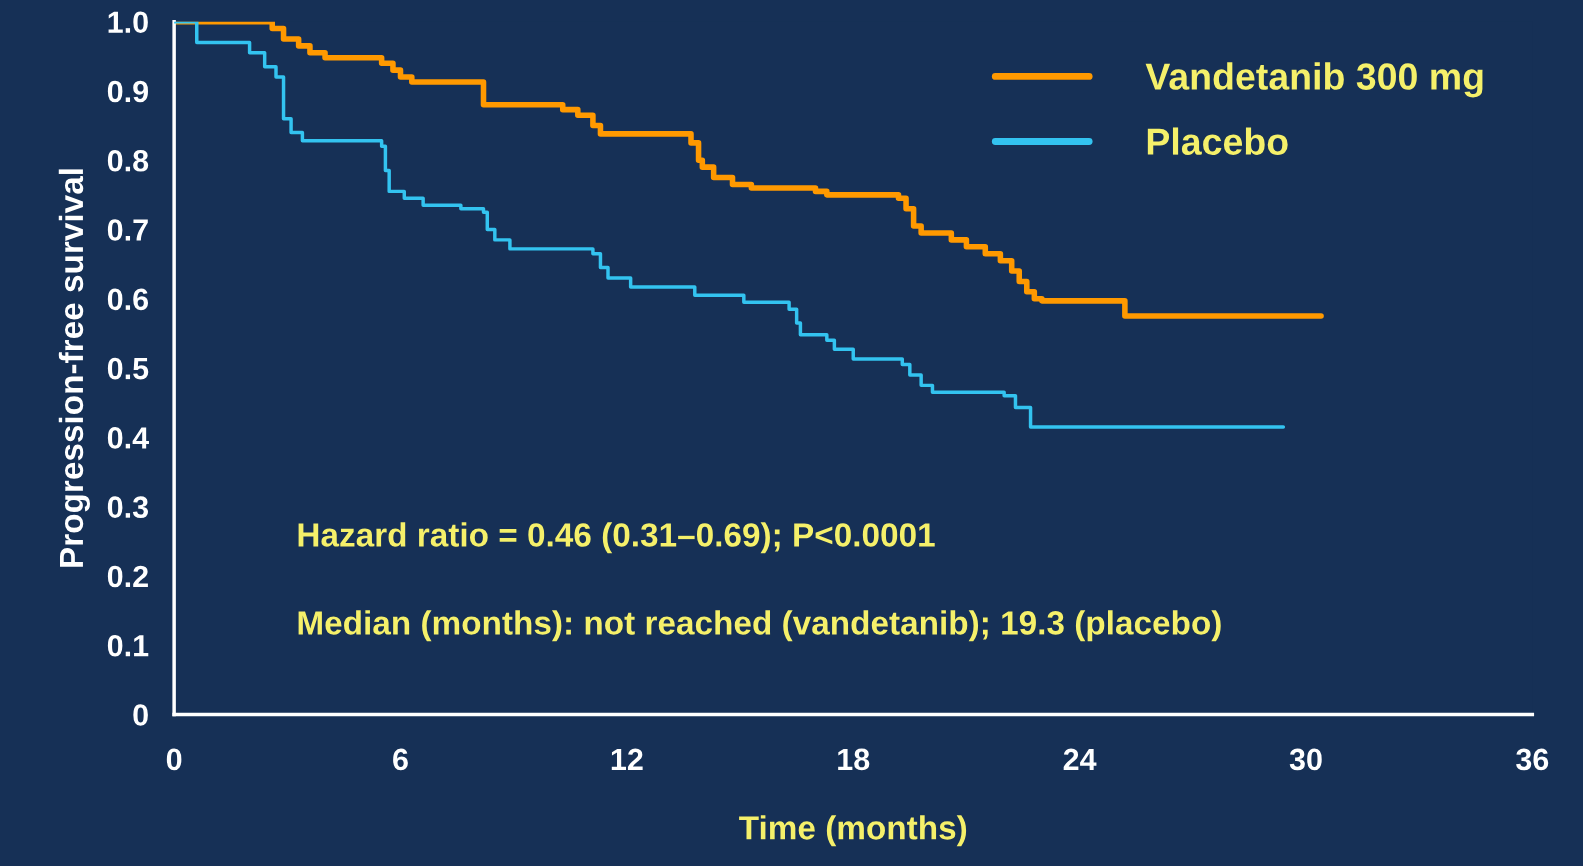 This screenshot has width=1583, height=866. What do you see at coordinates (627, 759) in the screenshot?
I see `x-tick-label: 12` at bounding box center [627, 759].